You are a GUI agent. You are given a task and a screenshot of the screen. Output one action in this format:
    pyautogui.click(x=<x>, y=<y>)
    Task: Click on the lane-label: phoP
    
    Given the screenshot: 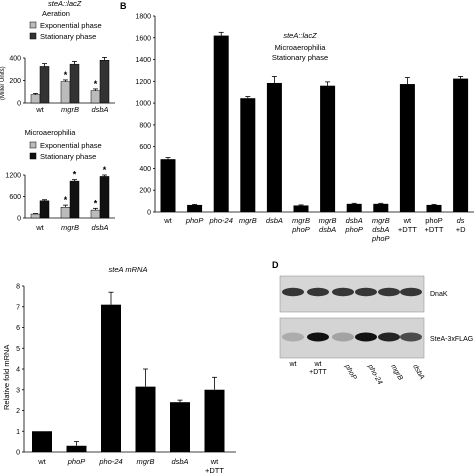 What is the action you would take?
    pyautogui.click(x=350, y=372)
    